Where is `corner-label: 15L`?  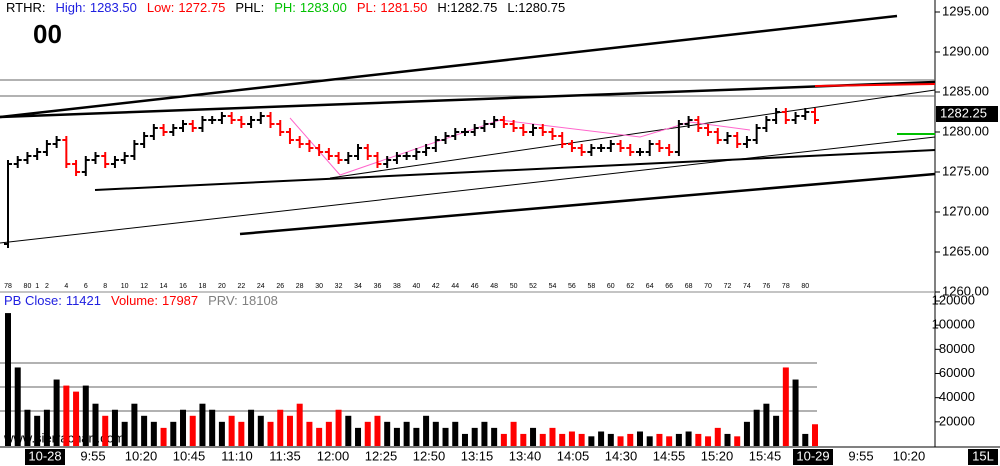
corner-label: 15L is located at coordinates (983, 455).